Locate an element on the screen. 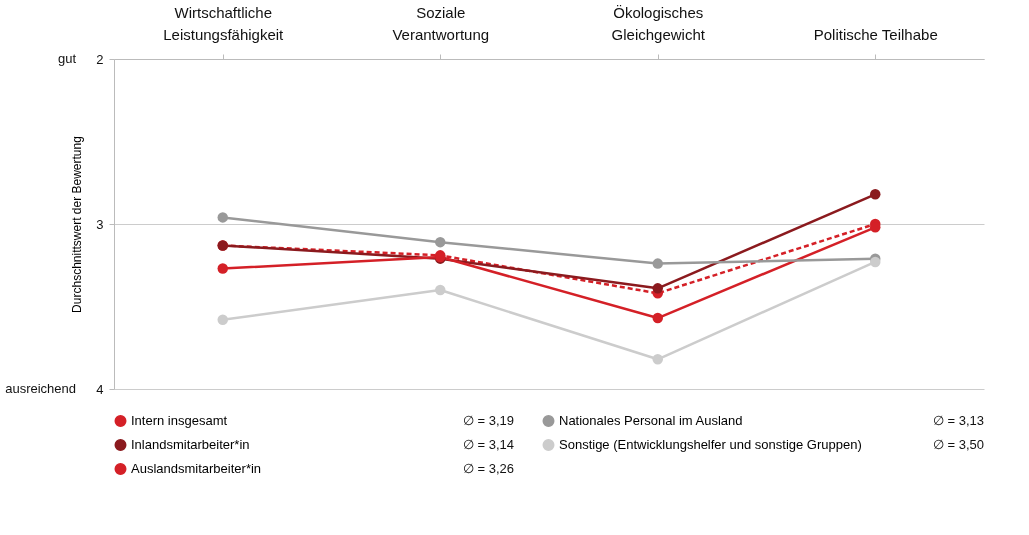 Image resolution: width=1029 pixels, height=535 pixels. y-tick-label: 2 is located at coordinates (100, 59).